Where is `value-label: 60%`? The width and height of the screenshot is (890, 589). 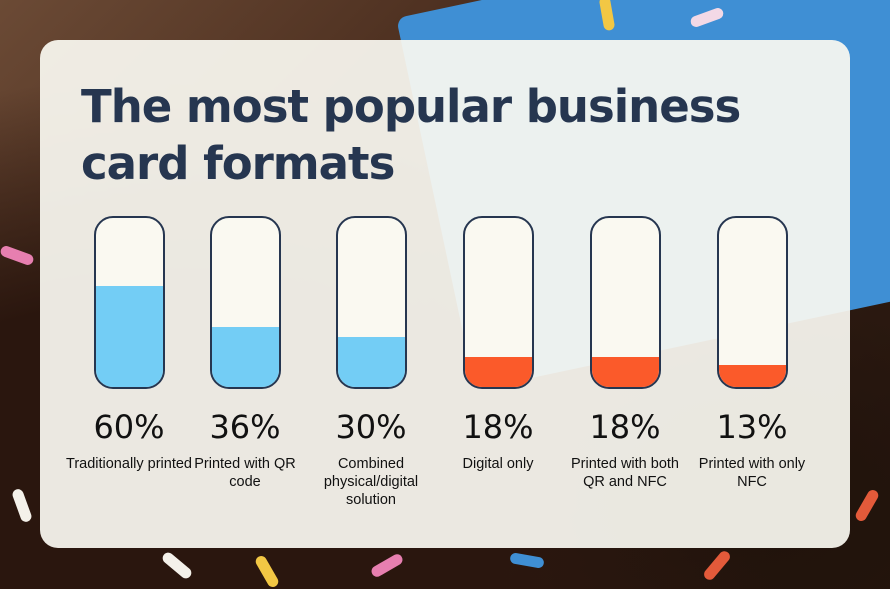
value-label: 60% is located at coordinates (129, 427).